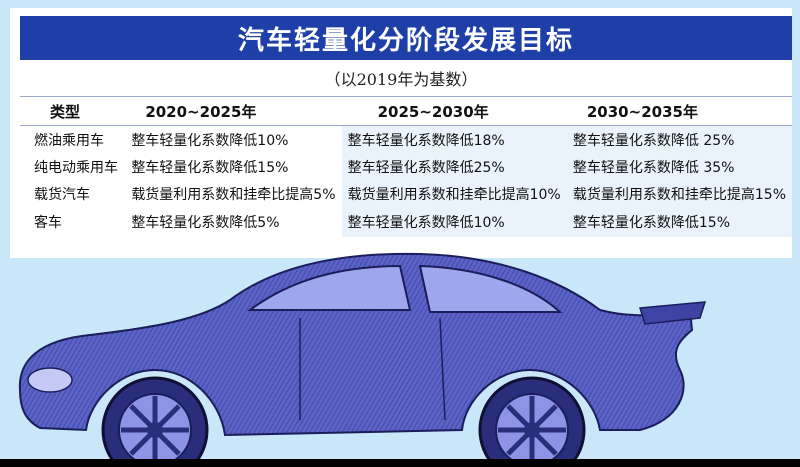  I want to click on row-type: 客车, so click(48, 223).